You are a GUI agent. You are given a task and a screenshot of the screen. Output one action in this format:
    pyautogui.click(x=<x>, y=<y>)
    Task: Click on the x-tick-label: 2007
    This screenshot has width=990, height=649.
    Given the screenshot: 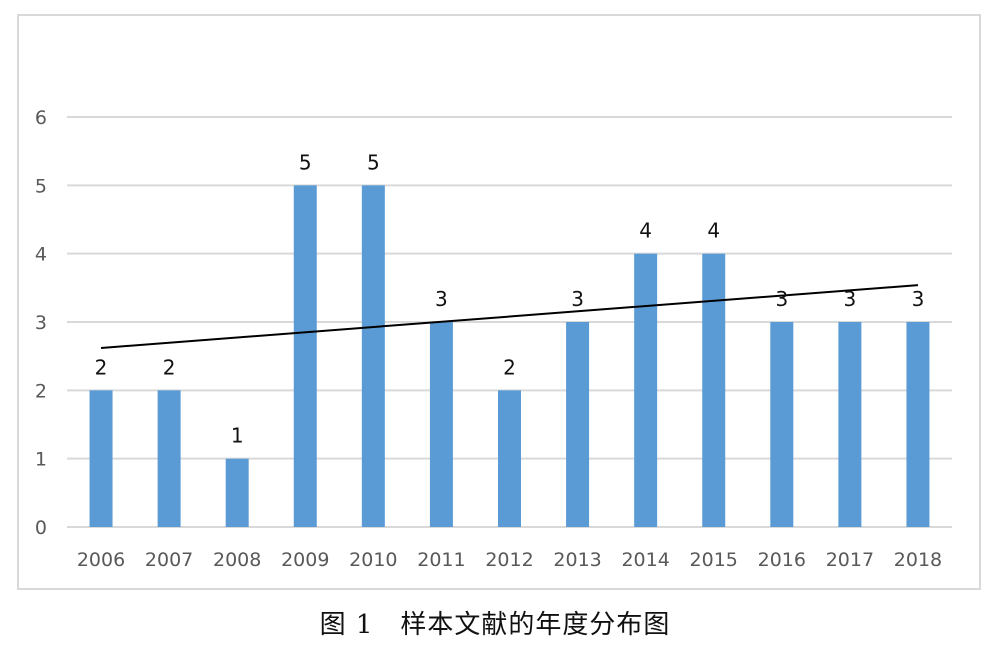 What is the action you would take?
    pyautogui.click(x=169, y=560)
    